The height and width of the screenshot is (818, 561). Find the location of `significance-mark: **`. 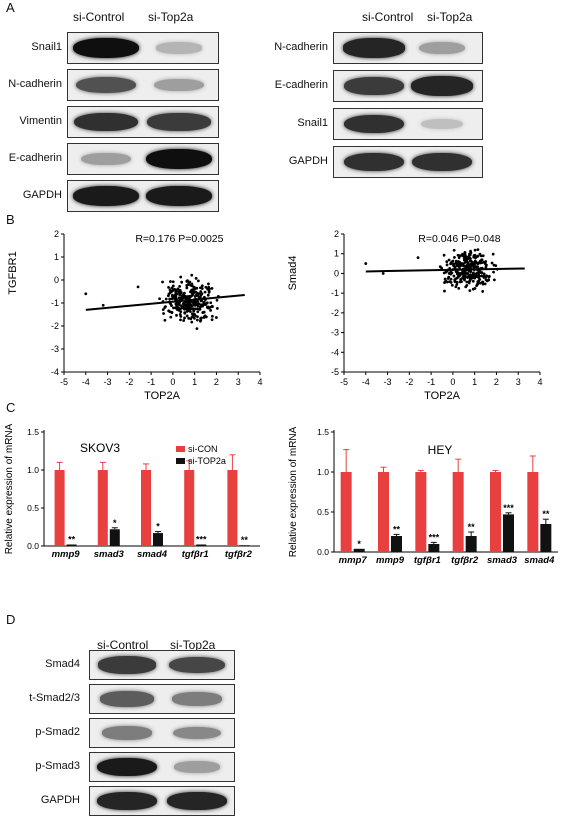

significance-mark: ** is located at coordinates (546, 514).